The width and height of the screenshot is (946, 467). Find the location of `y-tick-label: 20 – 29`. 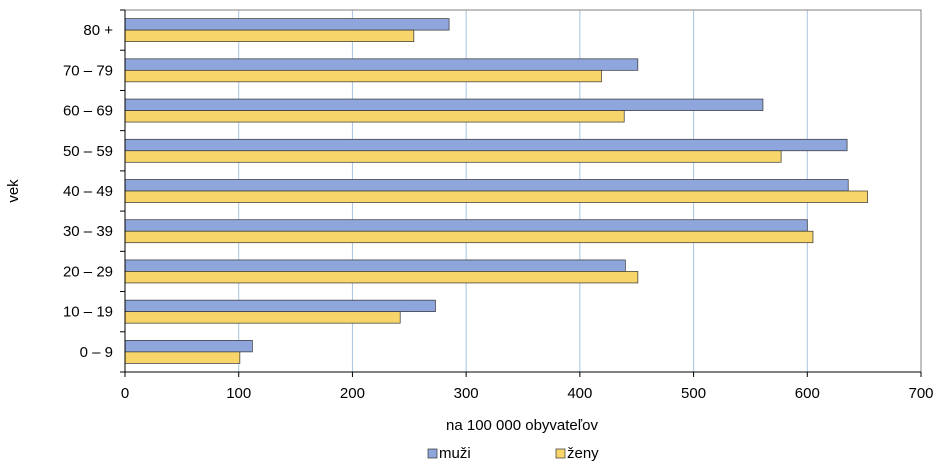

y-tick-label: 20 – 29 is located at coordinates (88, 271).